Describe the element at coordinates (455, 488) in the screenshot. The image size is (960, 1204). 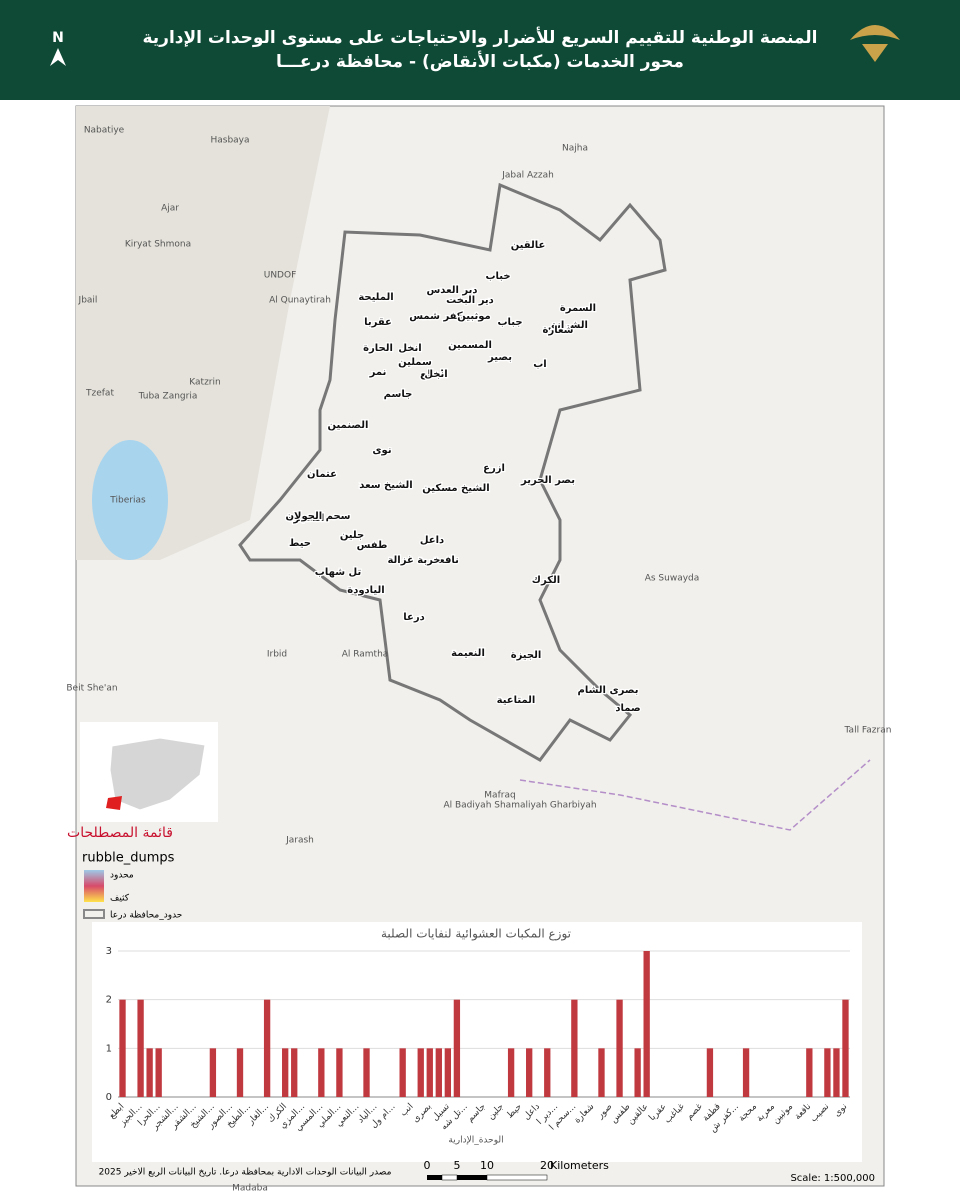
I see `place-label: الشيخ مسكين` at that location.